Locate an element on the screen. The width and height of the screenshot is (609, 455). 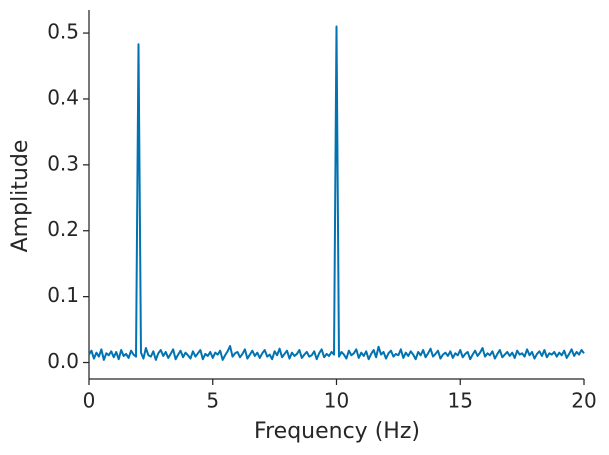
y-tick-label: 0.0 is located at coordinates (63, 361).